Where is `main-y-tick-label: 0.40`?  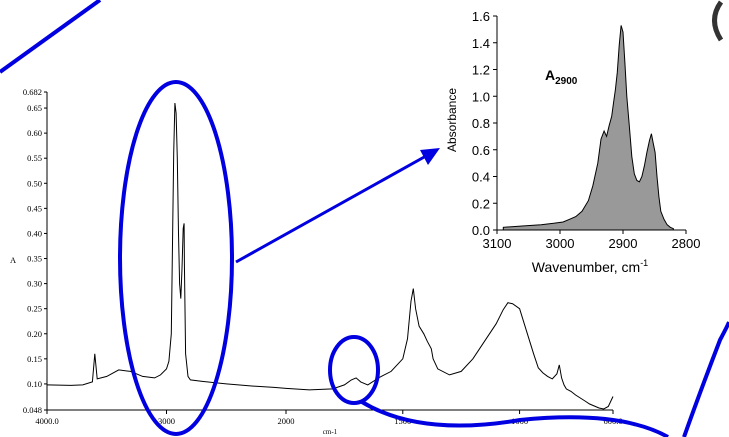 main-y-tick-label: 0.40 is located at coordinates (34, 233).